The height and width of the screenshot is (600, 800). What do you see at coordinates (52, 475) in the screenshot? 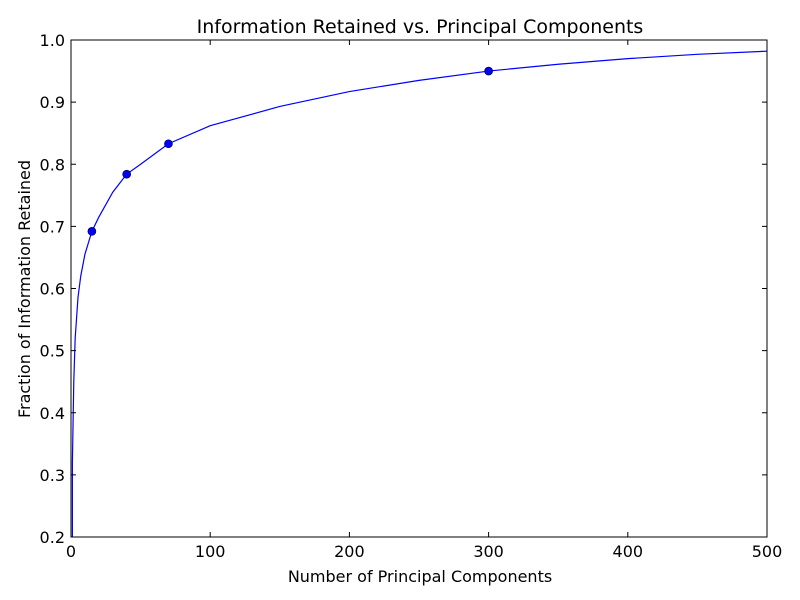
I see `y-tick-label: 0.3` at bounding box center [52, 475].